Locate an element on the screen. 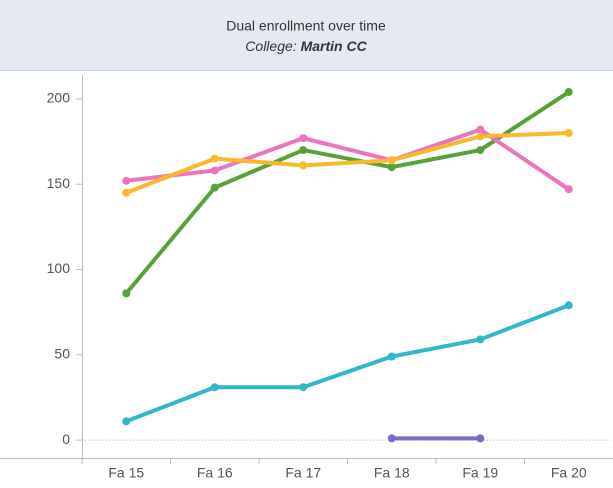 This screenshot has width=613, height=488. subtitle-label: College: is located at coordinates (270, 46).